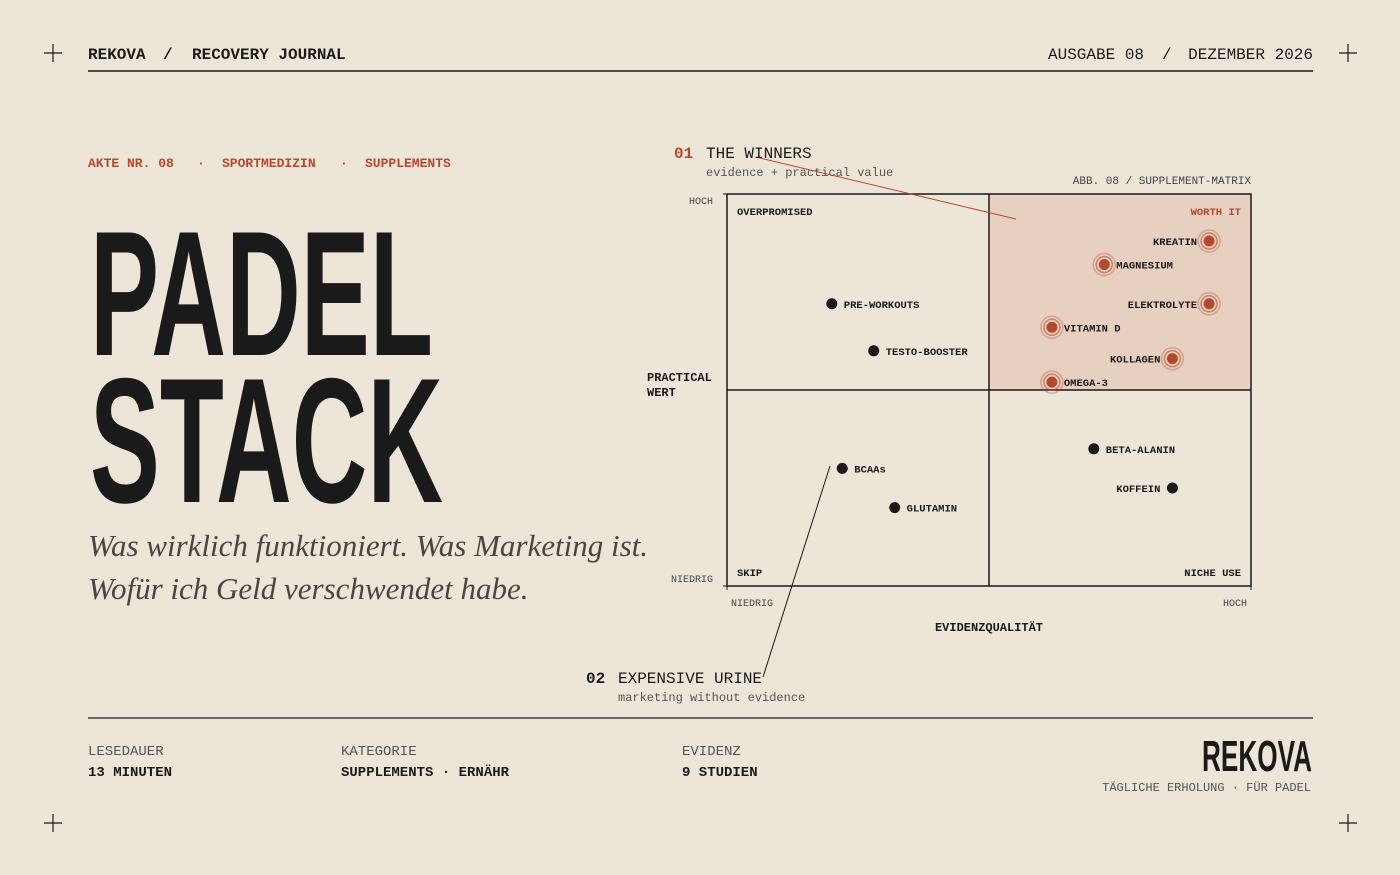 This screenshot has width=1400, height=875. Describe the element at coordinates (679, 378) in the screenshot. I see `y-axis-label: PRACTICAL` at that location.